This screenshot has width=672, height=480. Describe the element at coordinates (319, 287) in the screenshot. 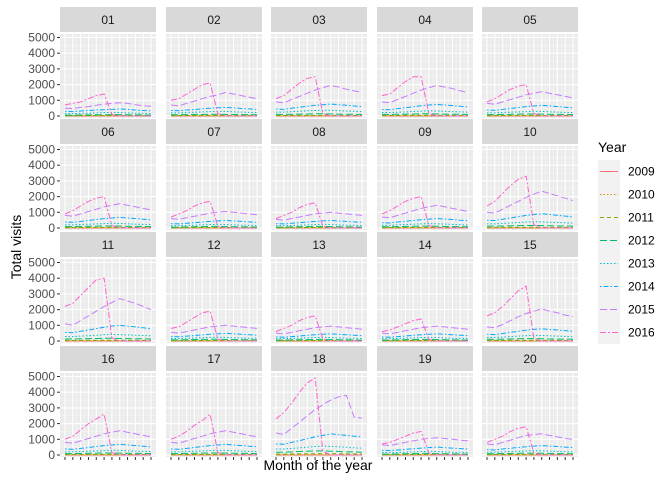

I see `facet-panel-13: 13` at that location.